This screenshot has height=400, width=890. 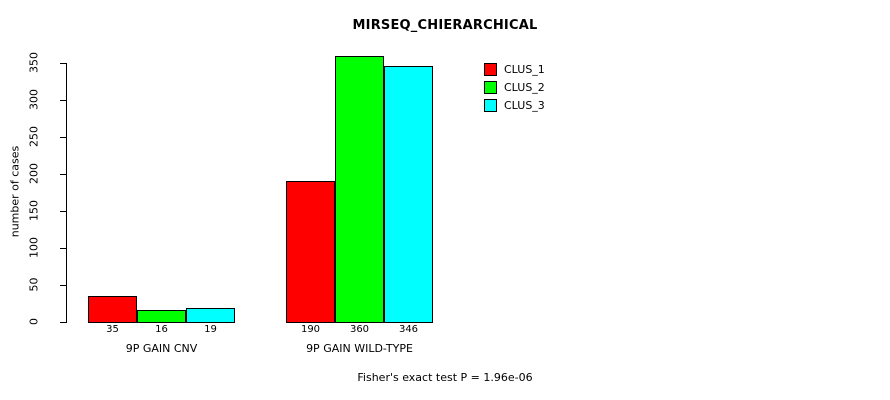 I want to click on legend-item-label: CLUS_3, so click(x=524, y=105).